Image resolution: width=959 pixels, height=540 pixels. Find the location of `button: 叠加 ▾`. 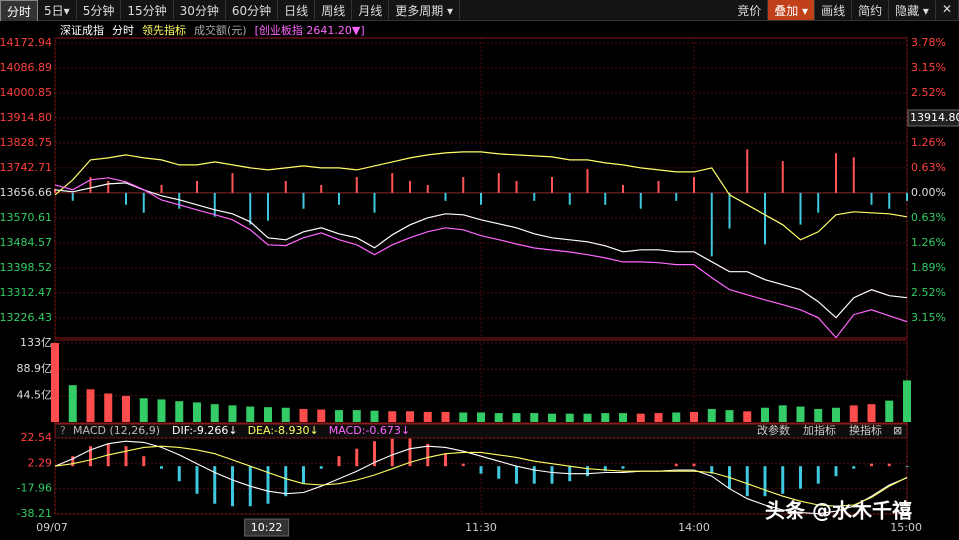

button: 叠加 ▾ is located at coordinates (792, 10).